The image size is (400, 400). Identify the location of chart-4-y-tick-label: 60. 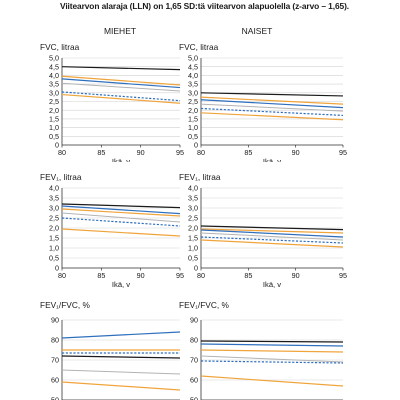
(55, 380).